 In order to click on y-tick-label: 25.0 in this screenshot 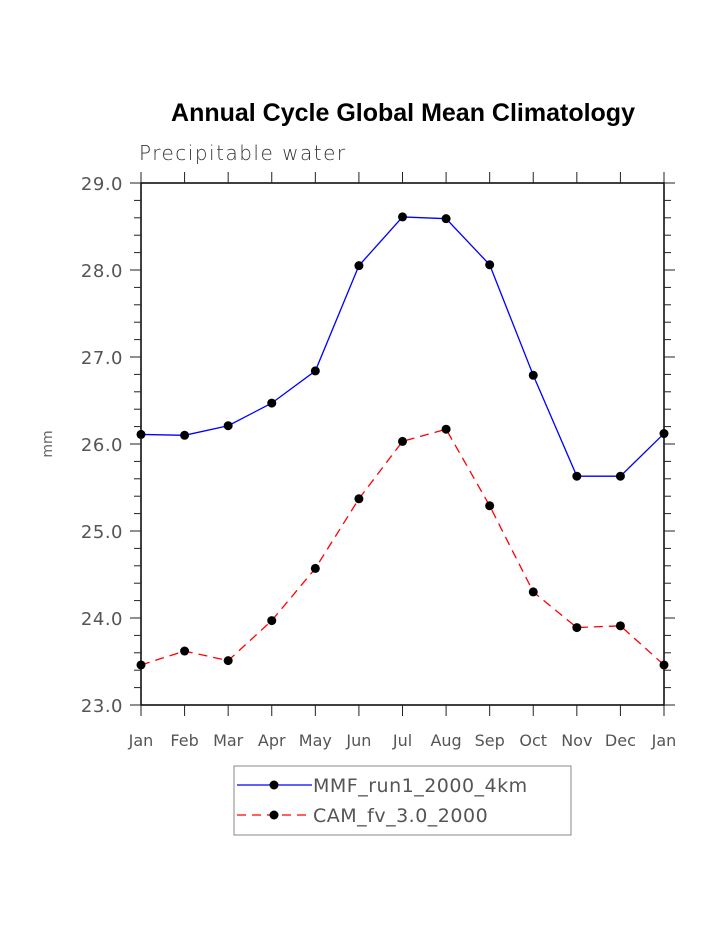, I will do `click(102, 532)`.